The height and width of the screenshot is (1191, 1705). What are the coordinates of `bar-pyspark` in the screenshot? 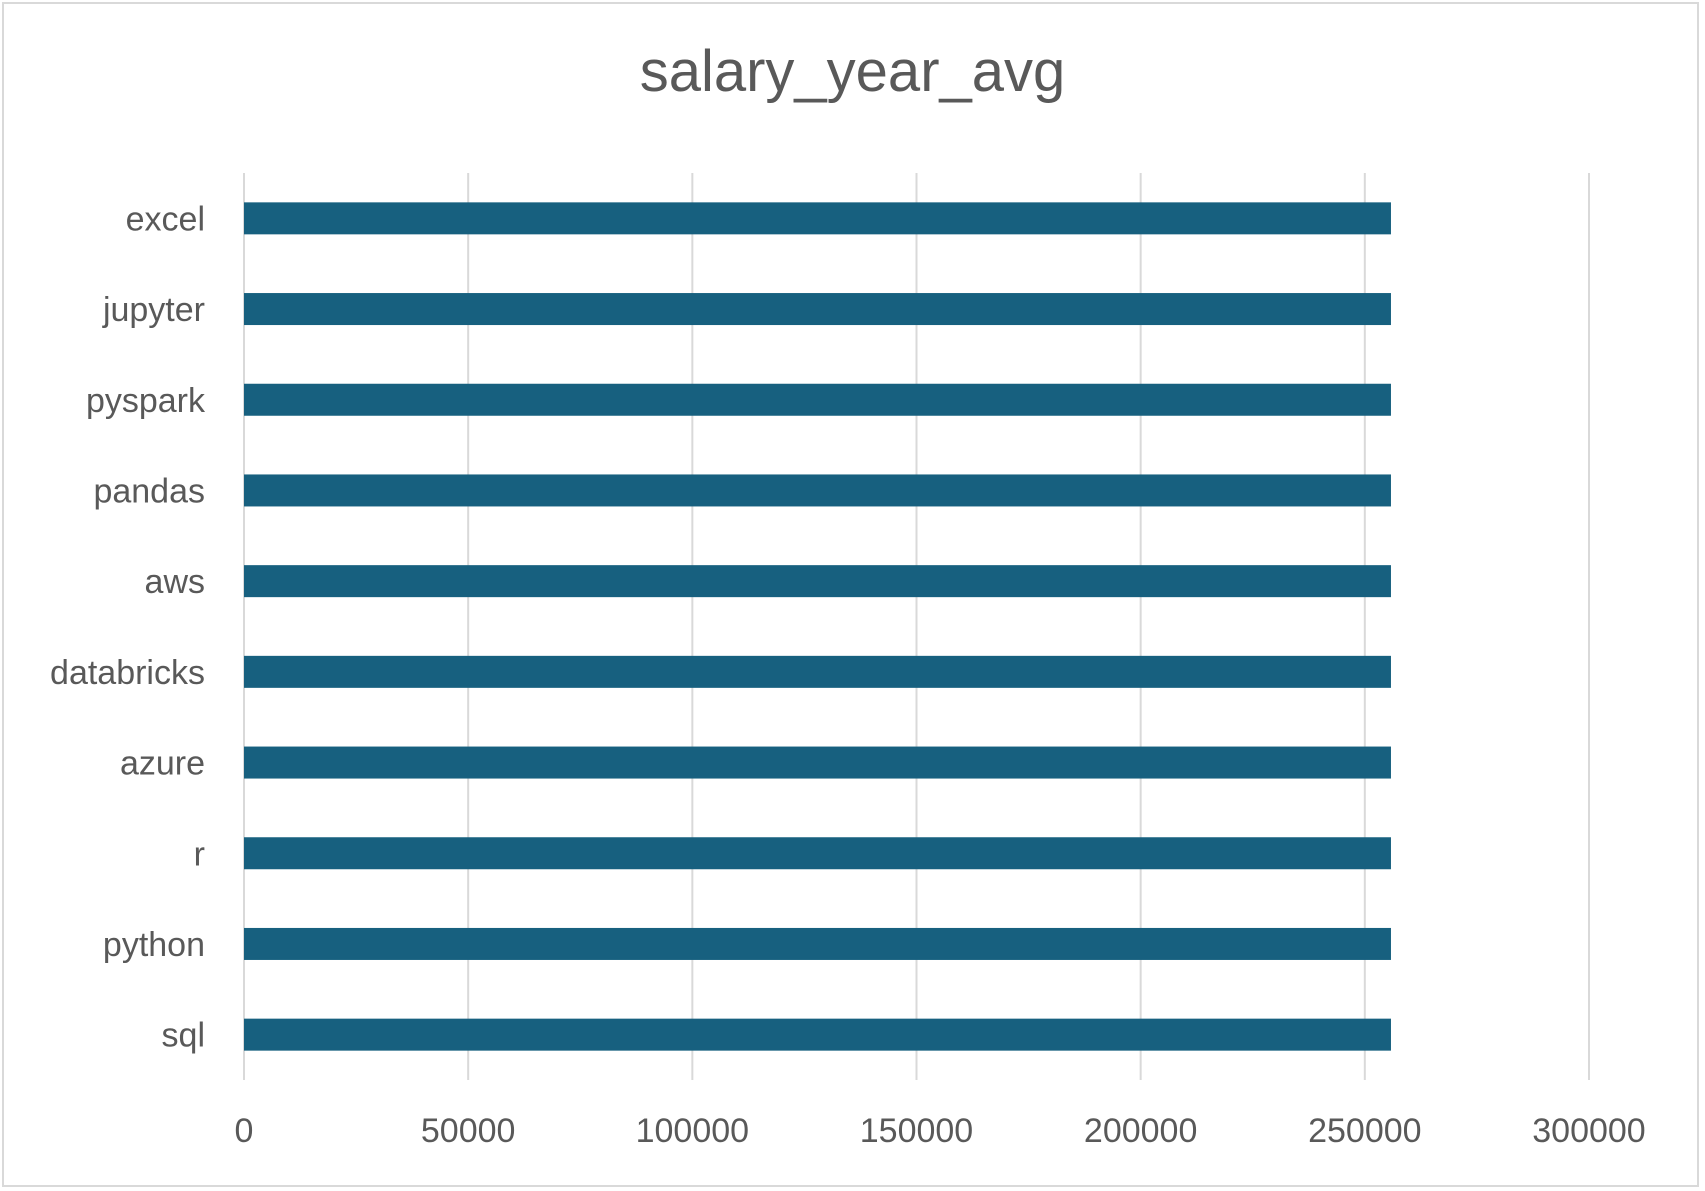 It's located at (817, 399).